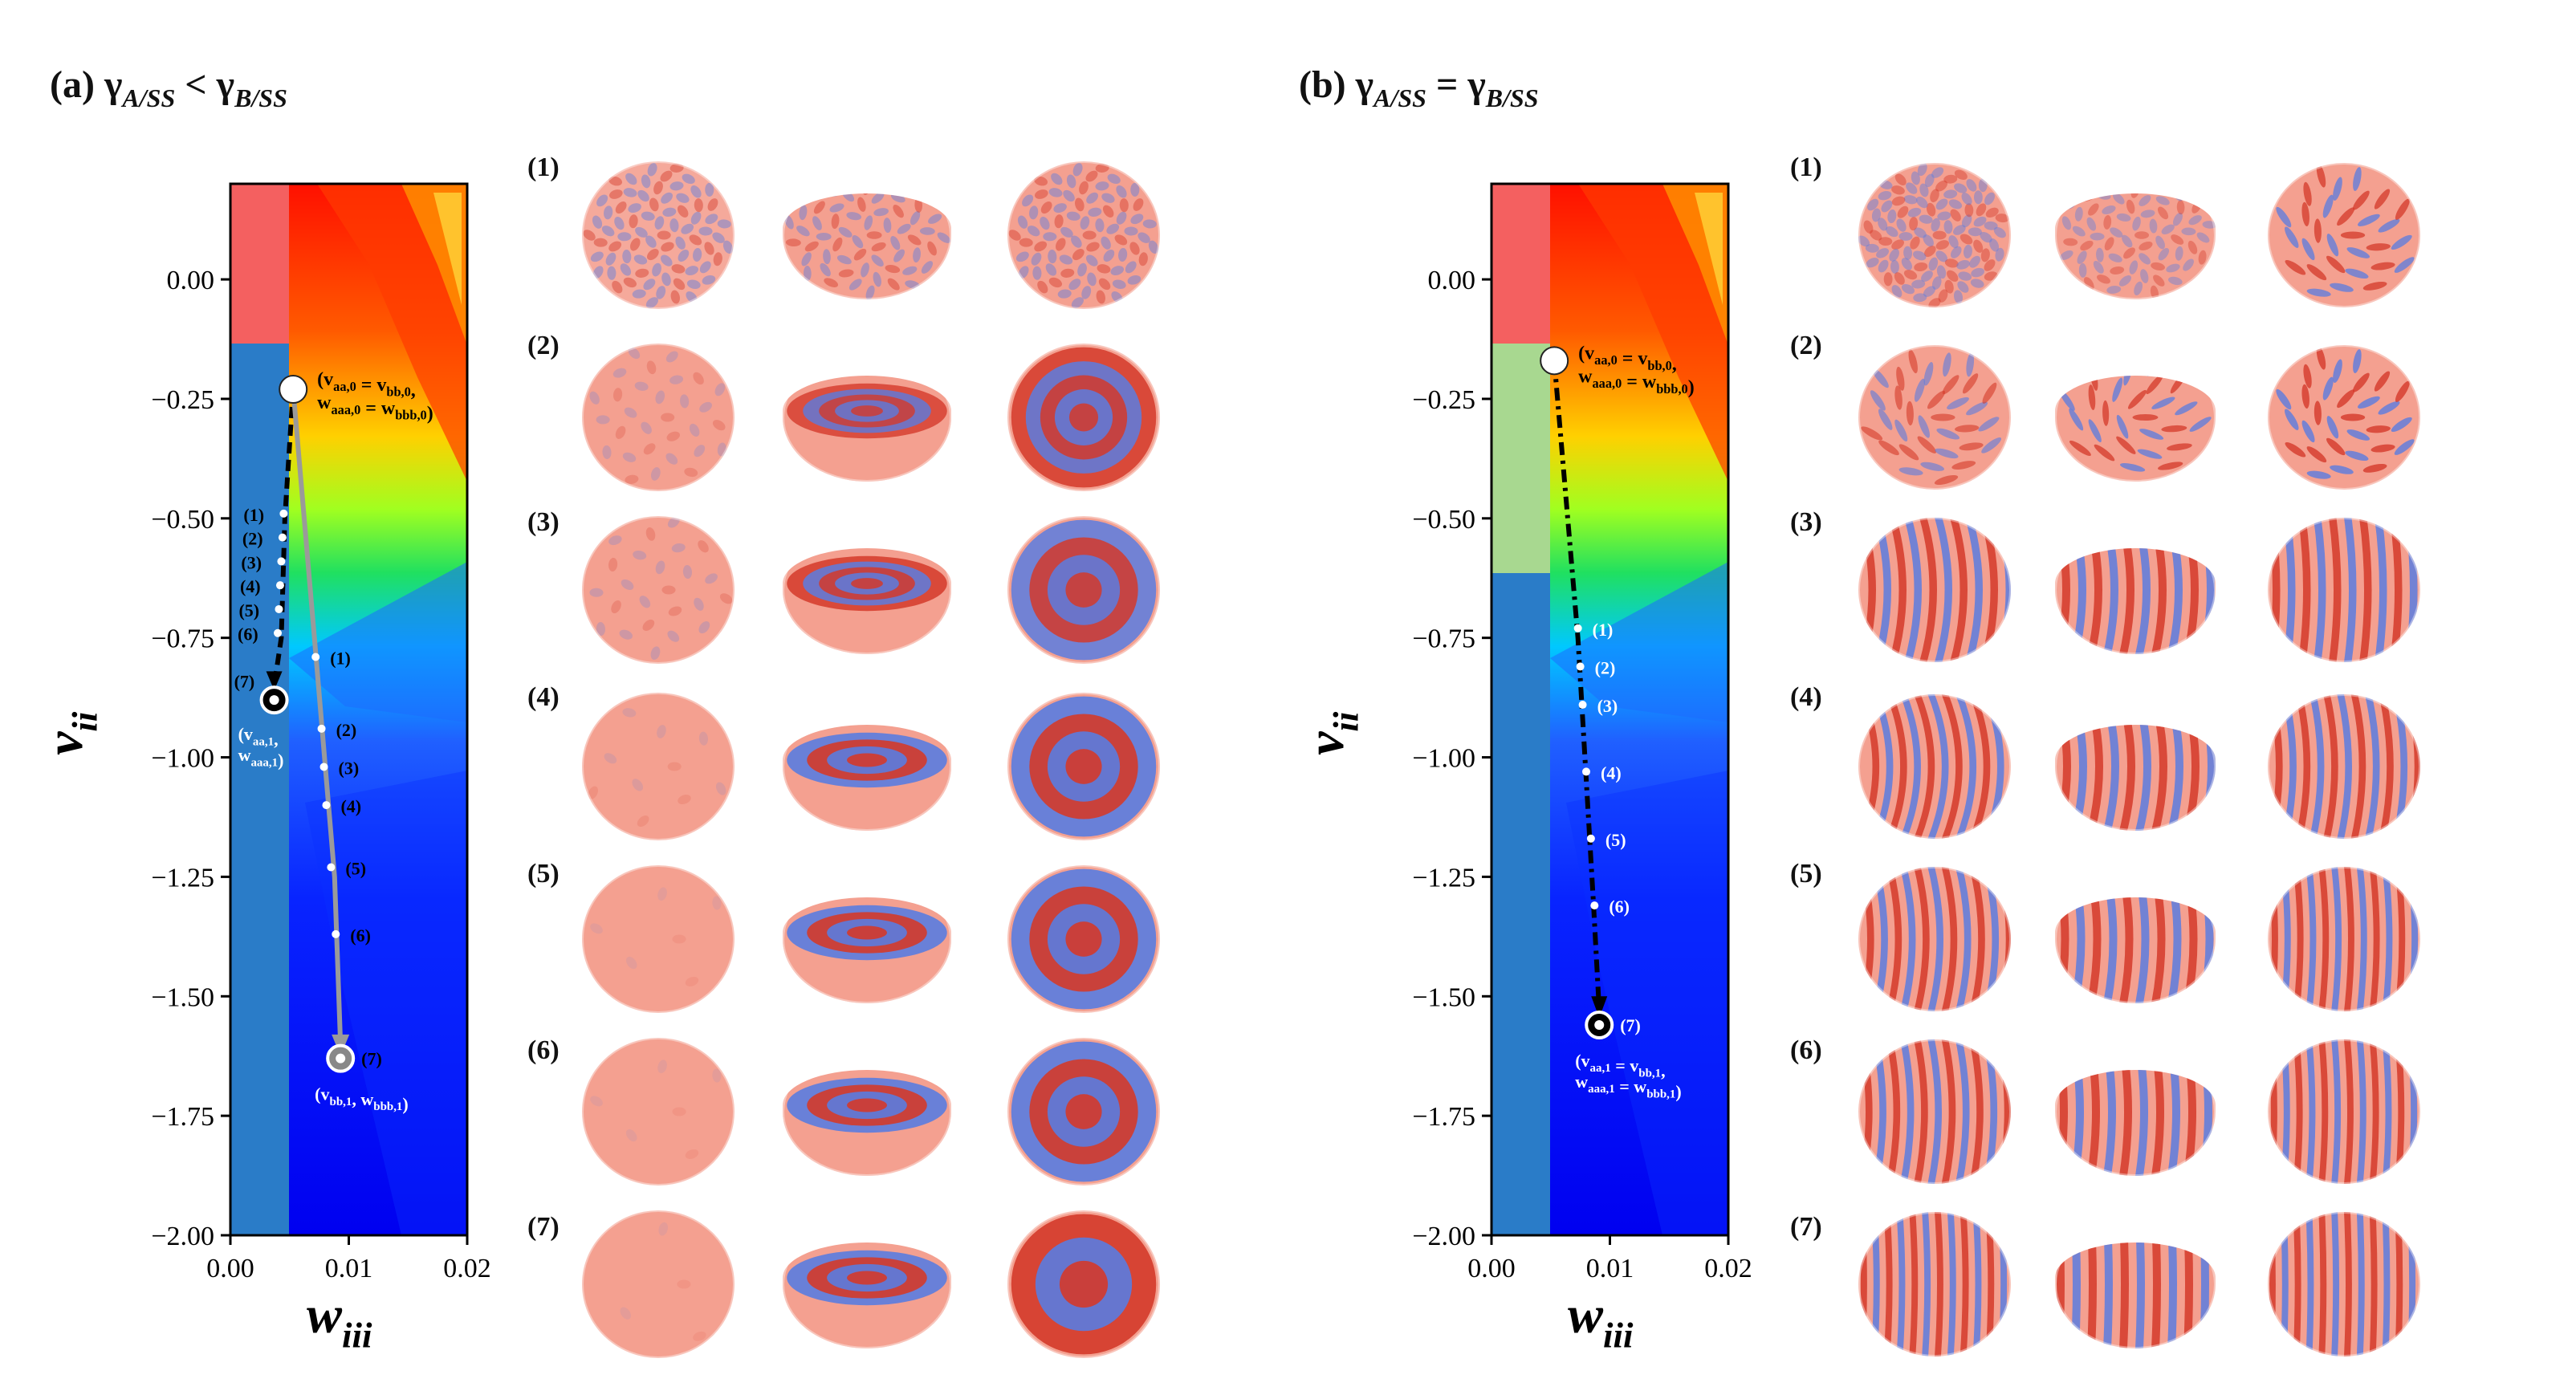 Image resolution: width=2576 pixels, height=1395 pixels. I want to click on arrow-head-b, so click(1599, 1007).